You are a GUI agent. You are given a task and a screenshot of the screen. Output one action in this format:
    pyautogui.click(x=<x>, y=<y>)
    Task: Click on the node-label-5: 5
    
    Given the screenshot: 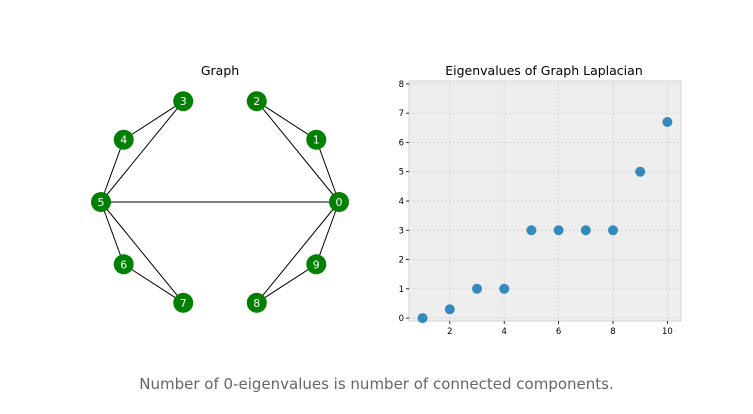 What is the action you would take?
    pyautogui.click(x=101, y=202)
    